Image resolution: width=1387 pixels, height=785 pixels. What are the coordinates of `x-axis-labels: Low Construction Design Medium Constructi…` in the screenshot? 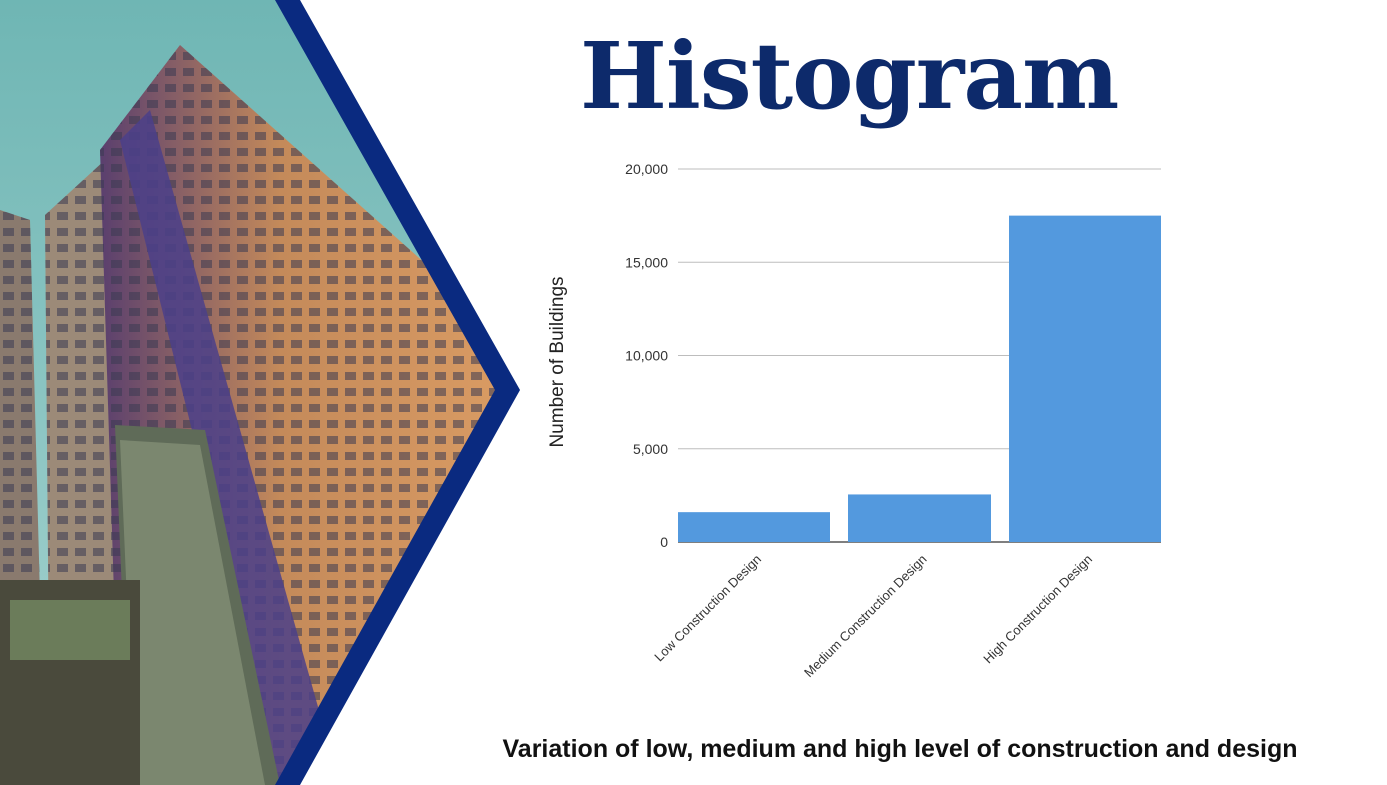 It's located at (873, 616).